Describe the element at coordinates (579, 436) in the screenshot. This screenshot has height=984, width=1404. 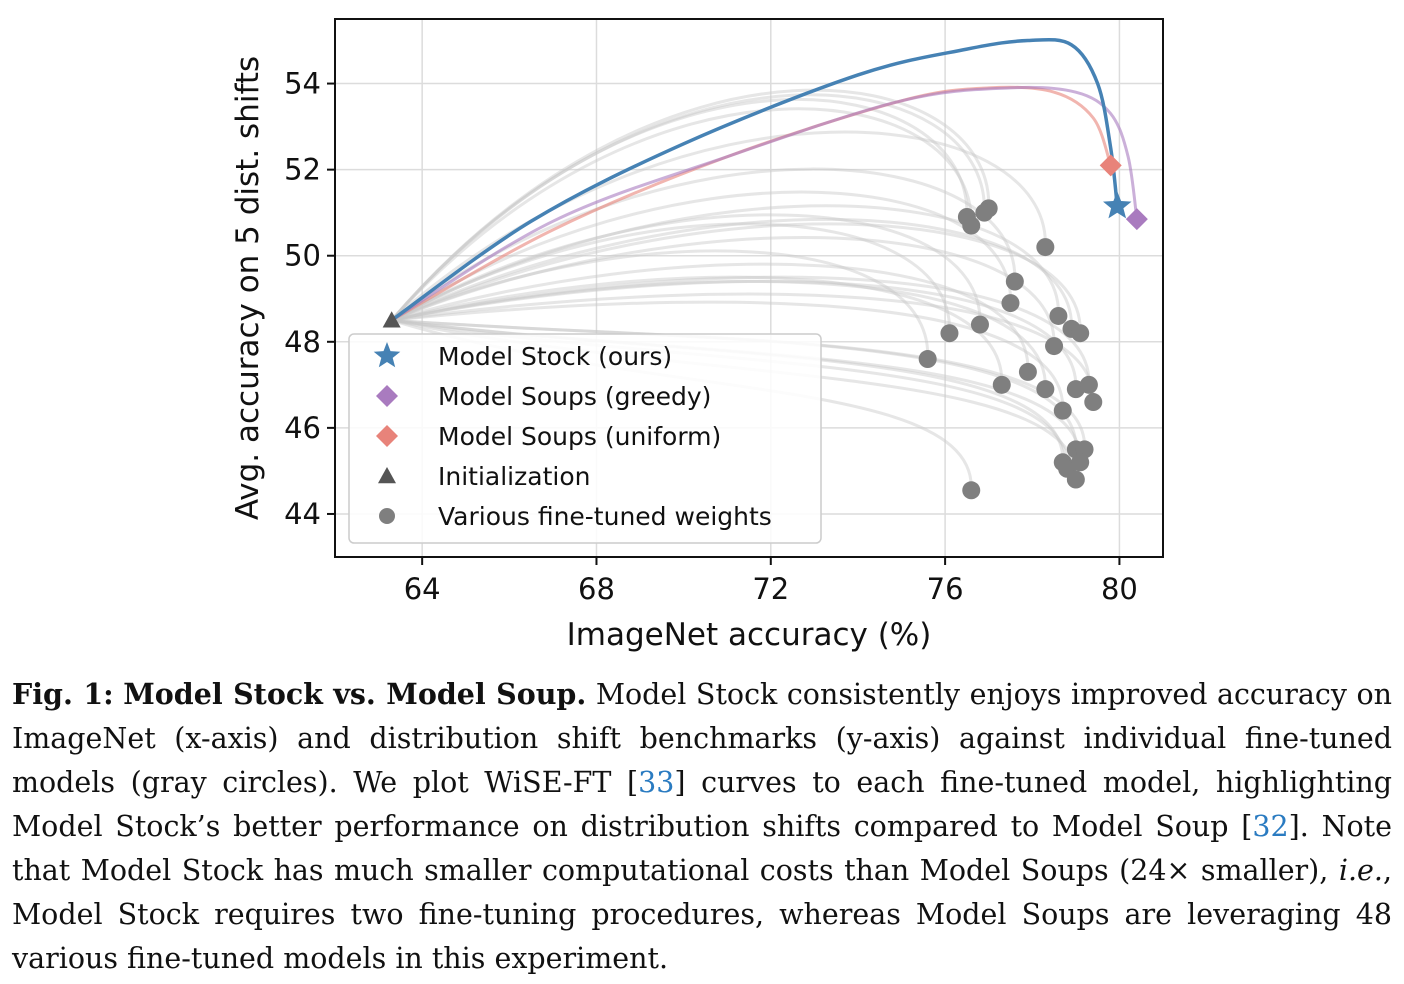
I see `legend-label: Model Soups (uniform)` at that location.